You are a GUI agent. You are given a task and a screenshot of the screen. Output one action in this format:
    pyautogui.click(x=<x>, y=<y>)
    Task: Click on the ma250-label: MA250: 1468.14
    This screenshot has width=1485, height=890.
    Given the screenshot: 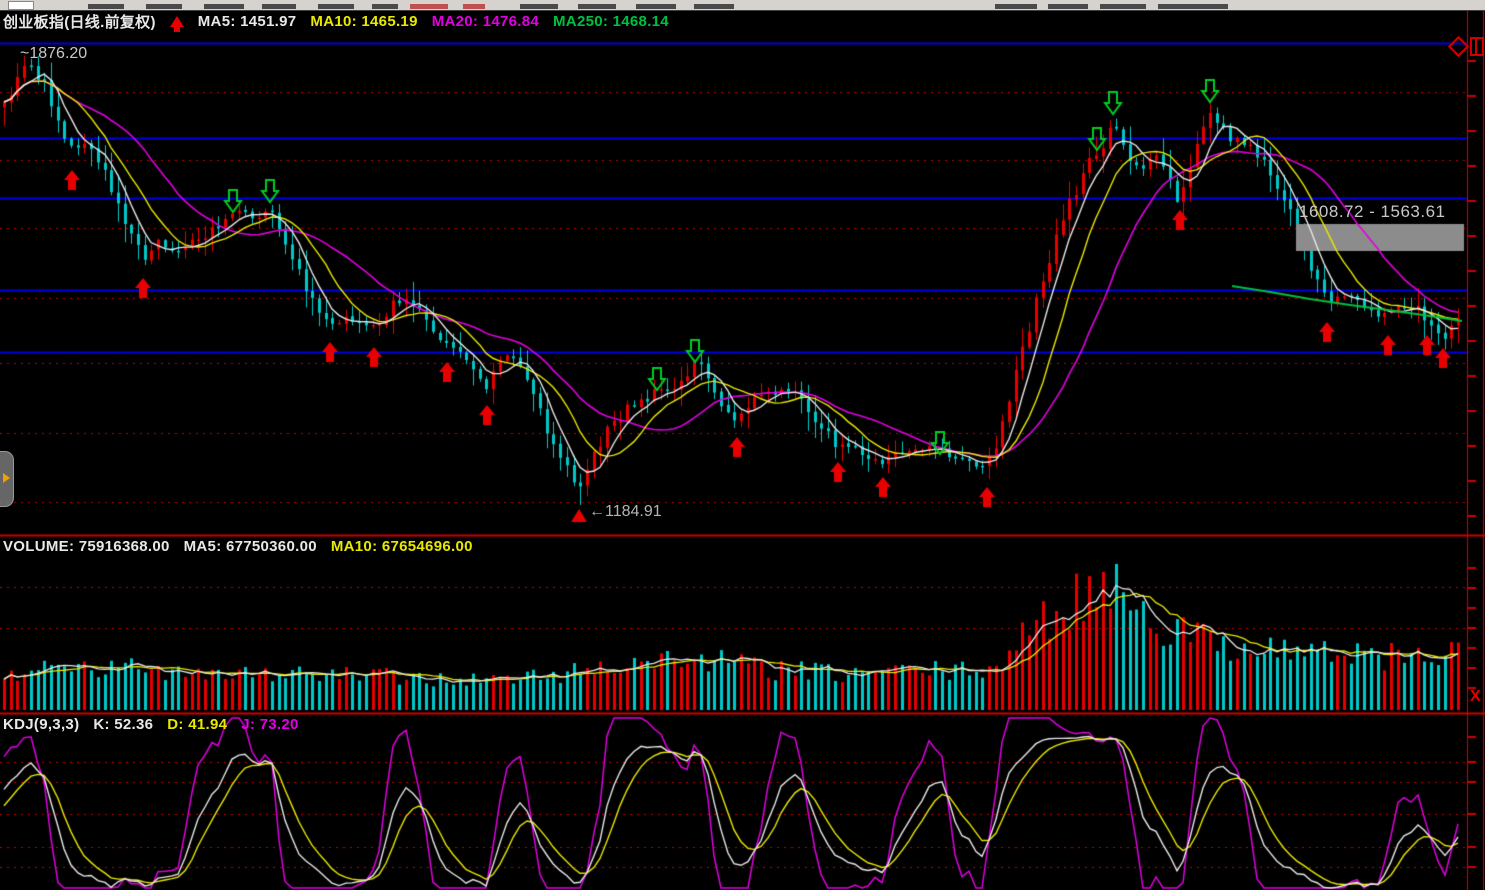 What is the action you would take?
    pyautogui.click(x=611, y=21)
    